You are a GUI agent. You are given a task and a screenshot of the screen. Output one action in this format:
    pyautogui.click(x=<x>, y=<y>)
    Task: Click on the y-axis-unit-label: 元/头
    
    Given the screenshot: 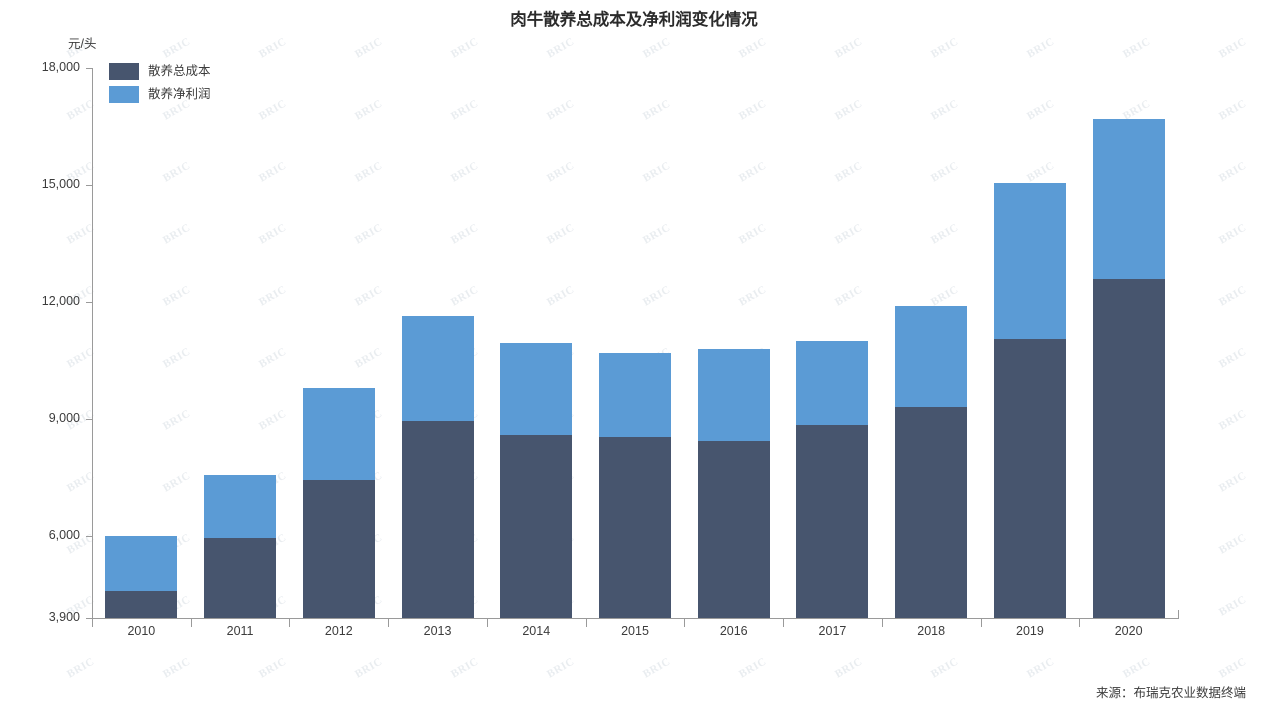 What is the action you would take?
    pyautogui.click(x=82, y=44)
    